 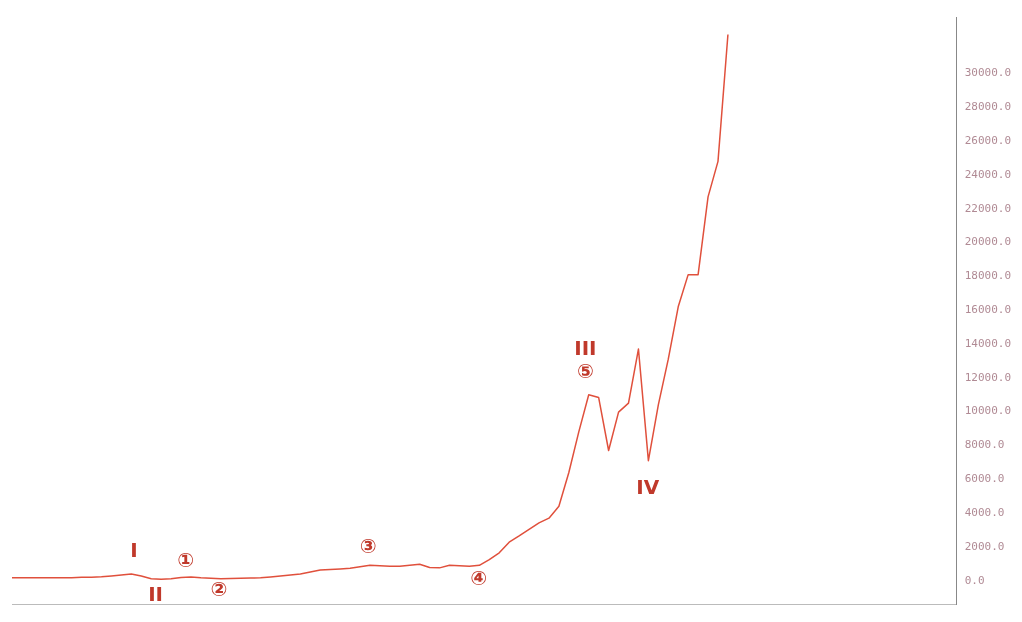 I want to click on y-tick-label: 8000.0, so click(x=984, y=445).